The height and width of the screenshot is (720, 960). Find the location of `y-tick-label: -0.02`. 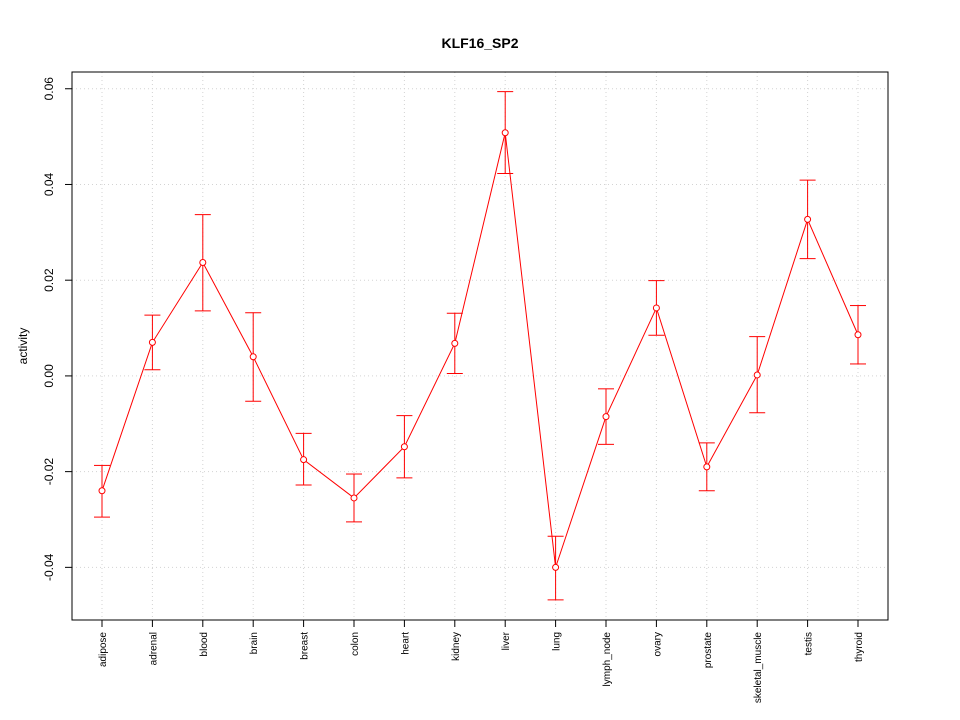

y-tick-label: -0.02 is located at coordinates (49, 472).